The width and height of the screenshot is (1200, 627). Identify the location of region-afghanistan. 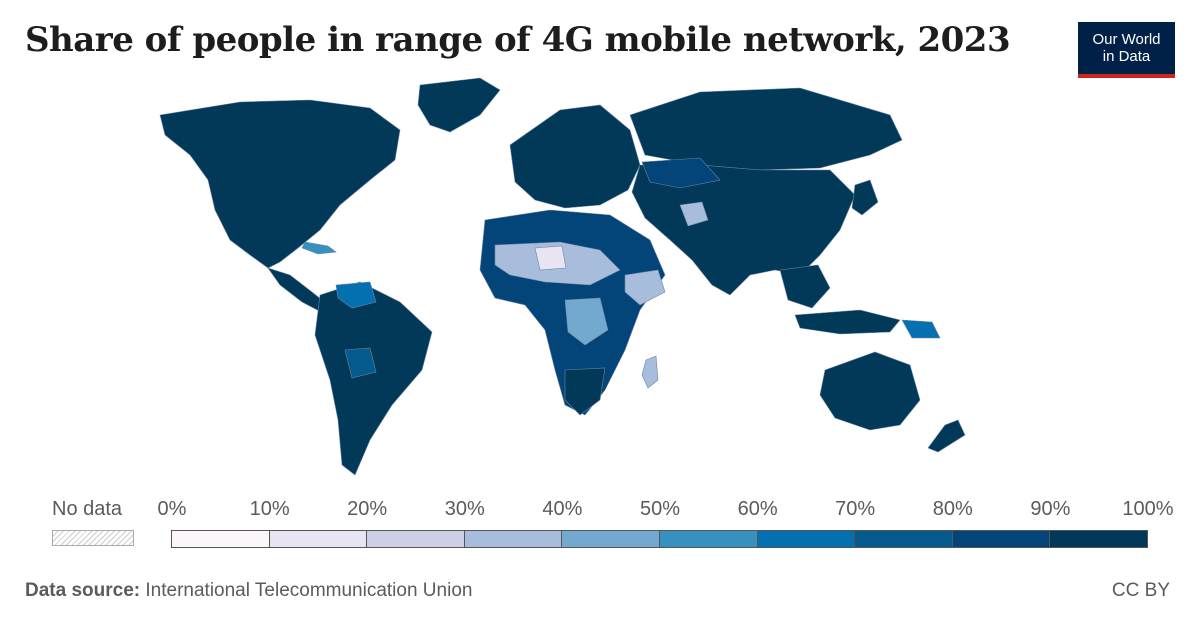
(694, 214).